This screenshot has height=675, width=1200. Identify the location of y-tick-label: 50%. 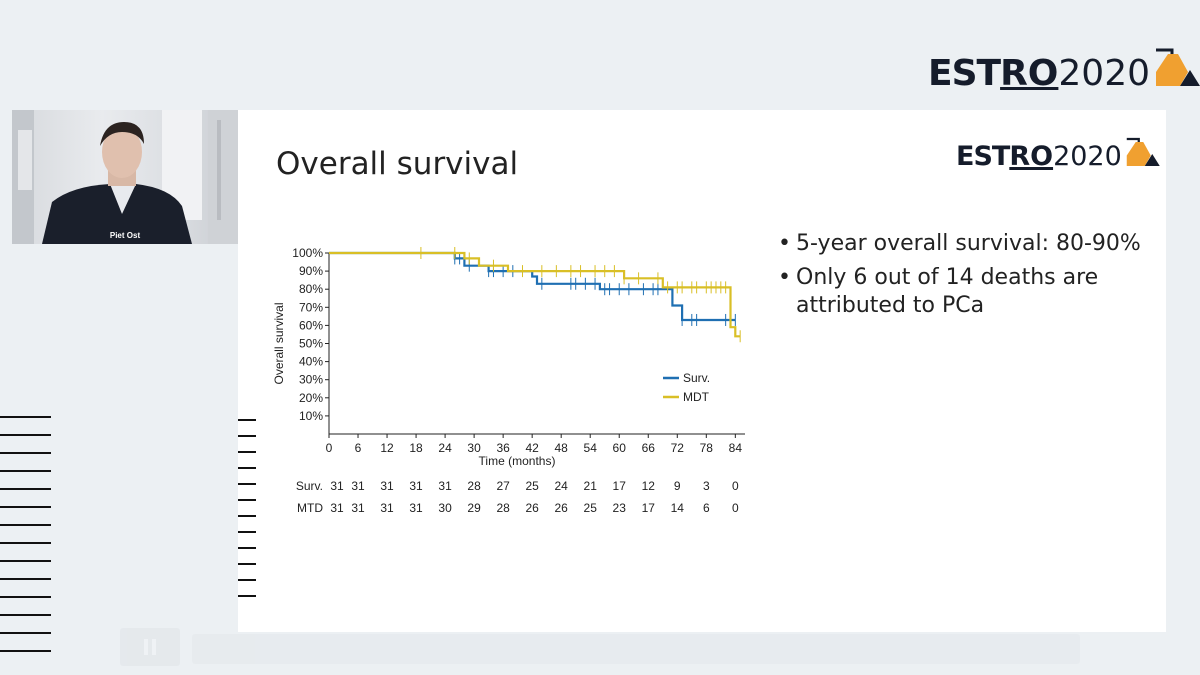
(311, 344).